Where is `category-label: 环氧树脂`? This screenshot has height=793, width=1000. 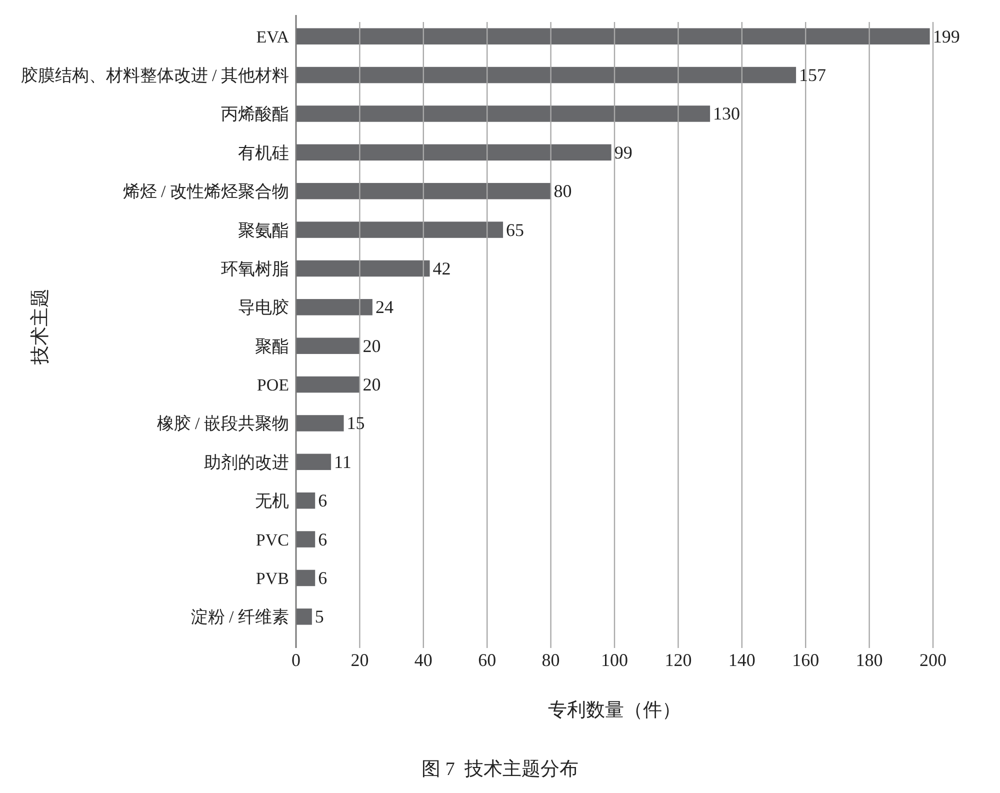 category-label: 环氧树脂 is located at coordinates (255, 268).